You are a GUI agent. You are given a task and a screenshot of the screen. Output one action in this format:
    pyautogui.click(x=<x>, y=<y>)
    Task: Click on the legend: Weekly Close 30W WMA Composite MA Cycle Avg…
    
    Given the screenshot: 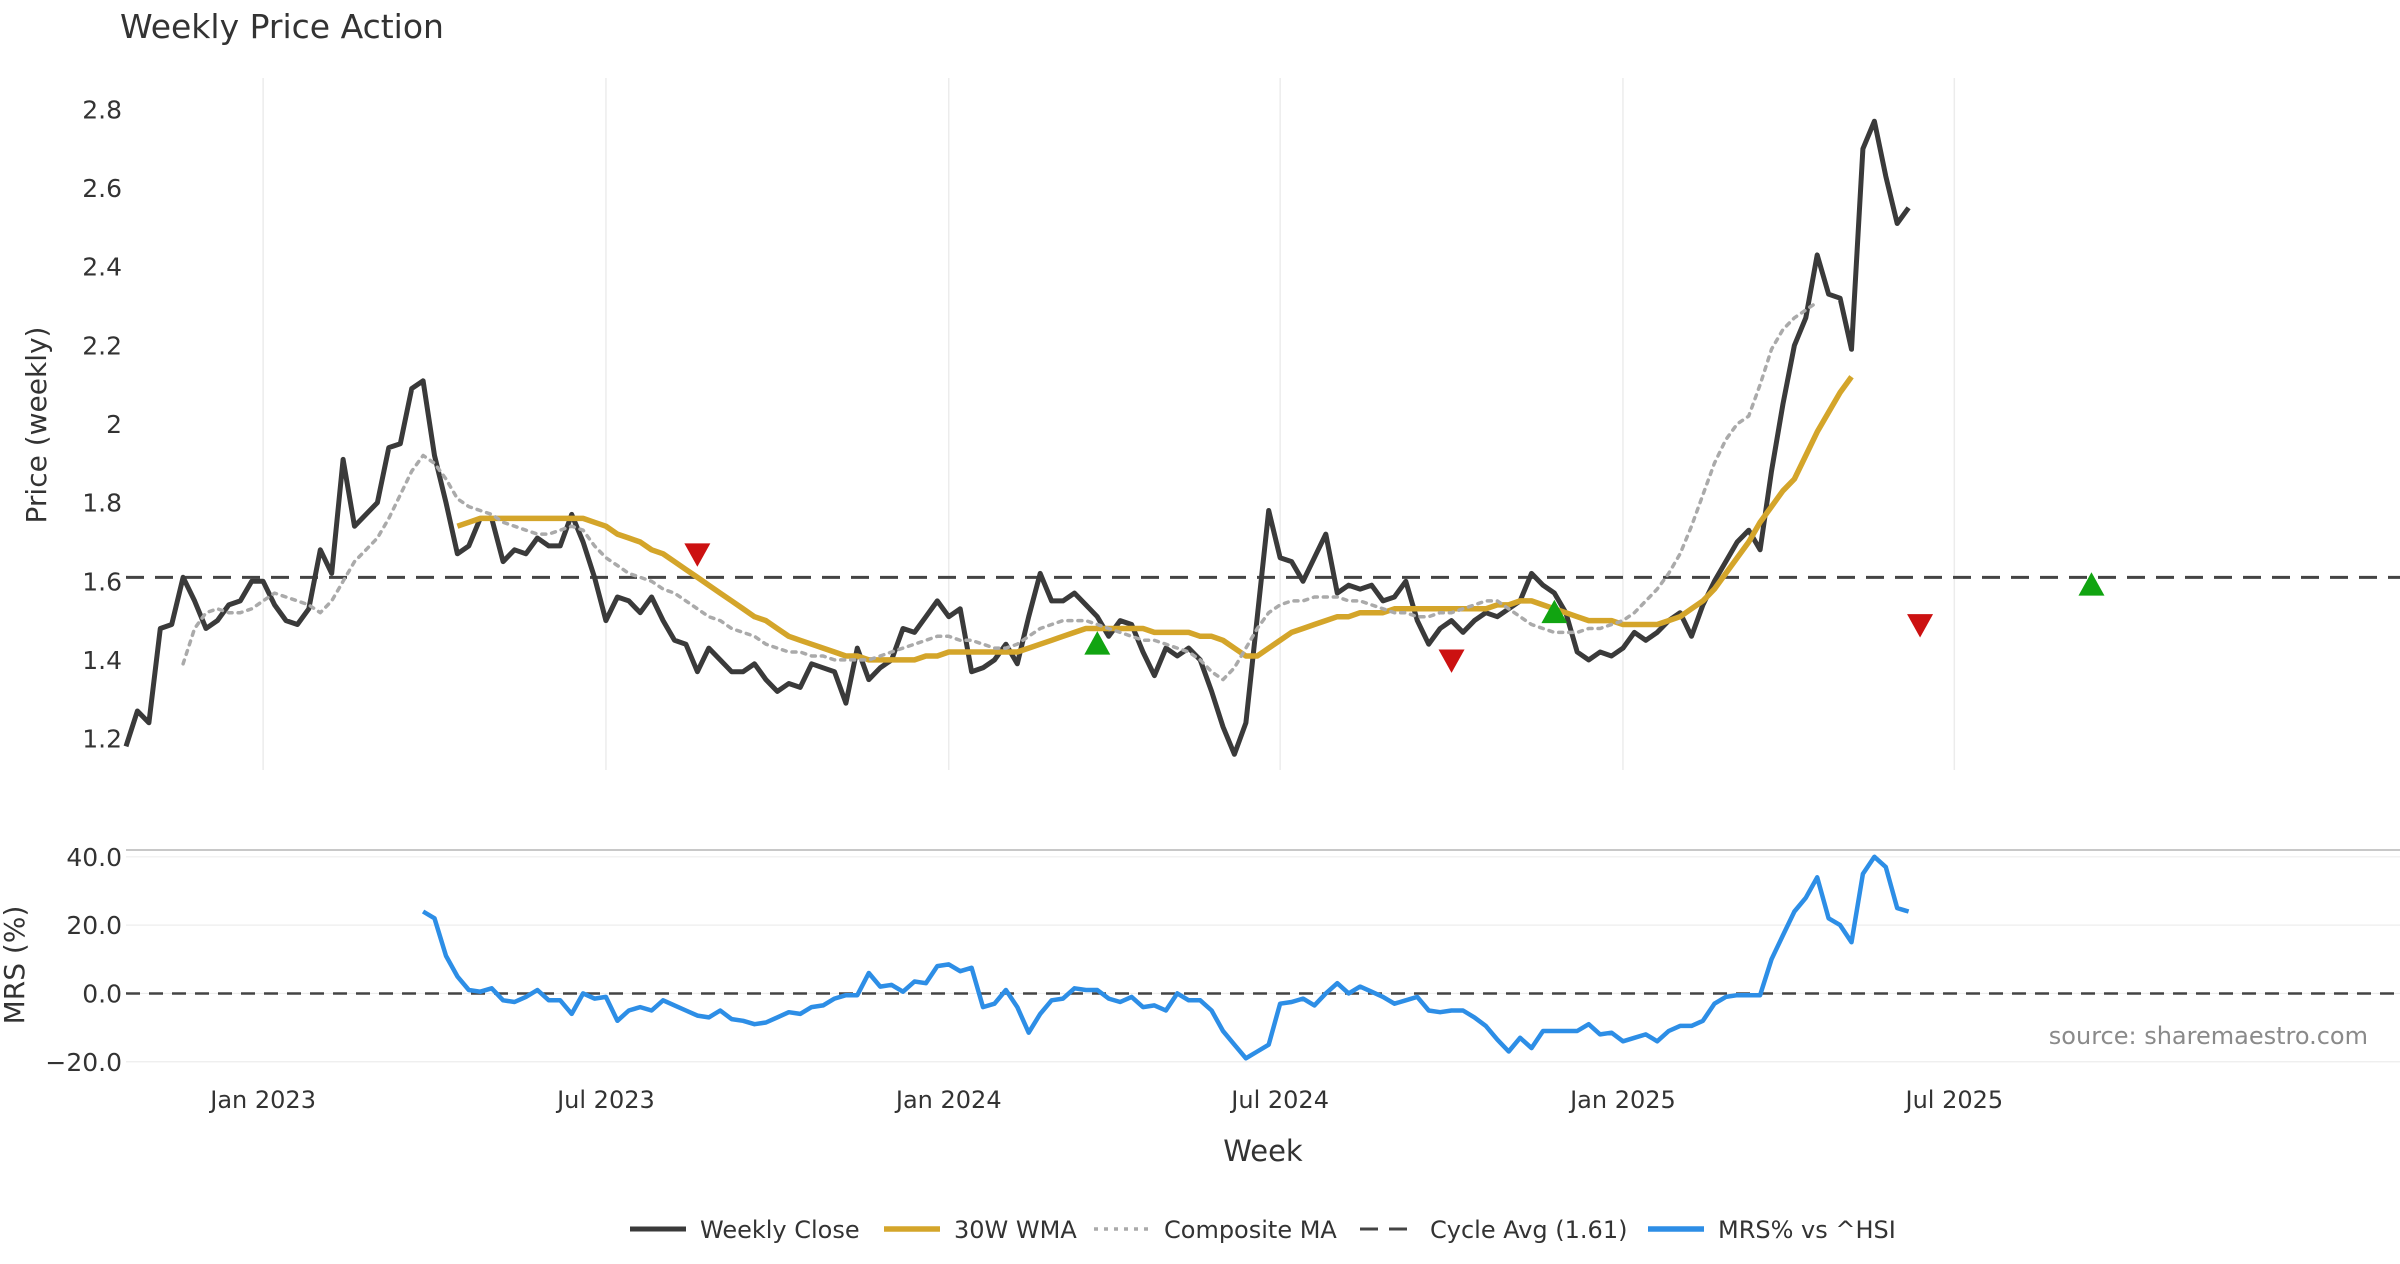 What is the action you would take?
    pyautogui.click(x=1263, y=1230)
    